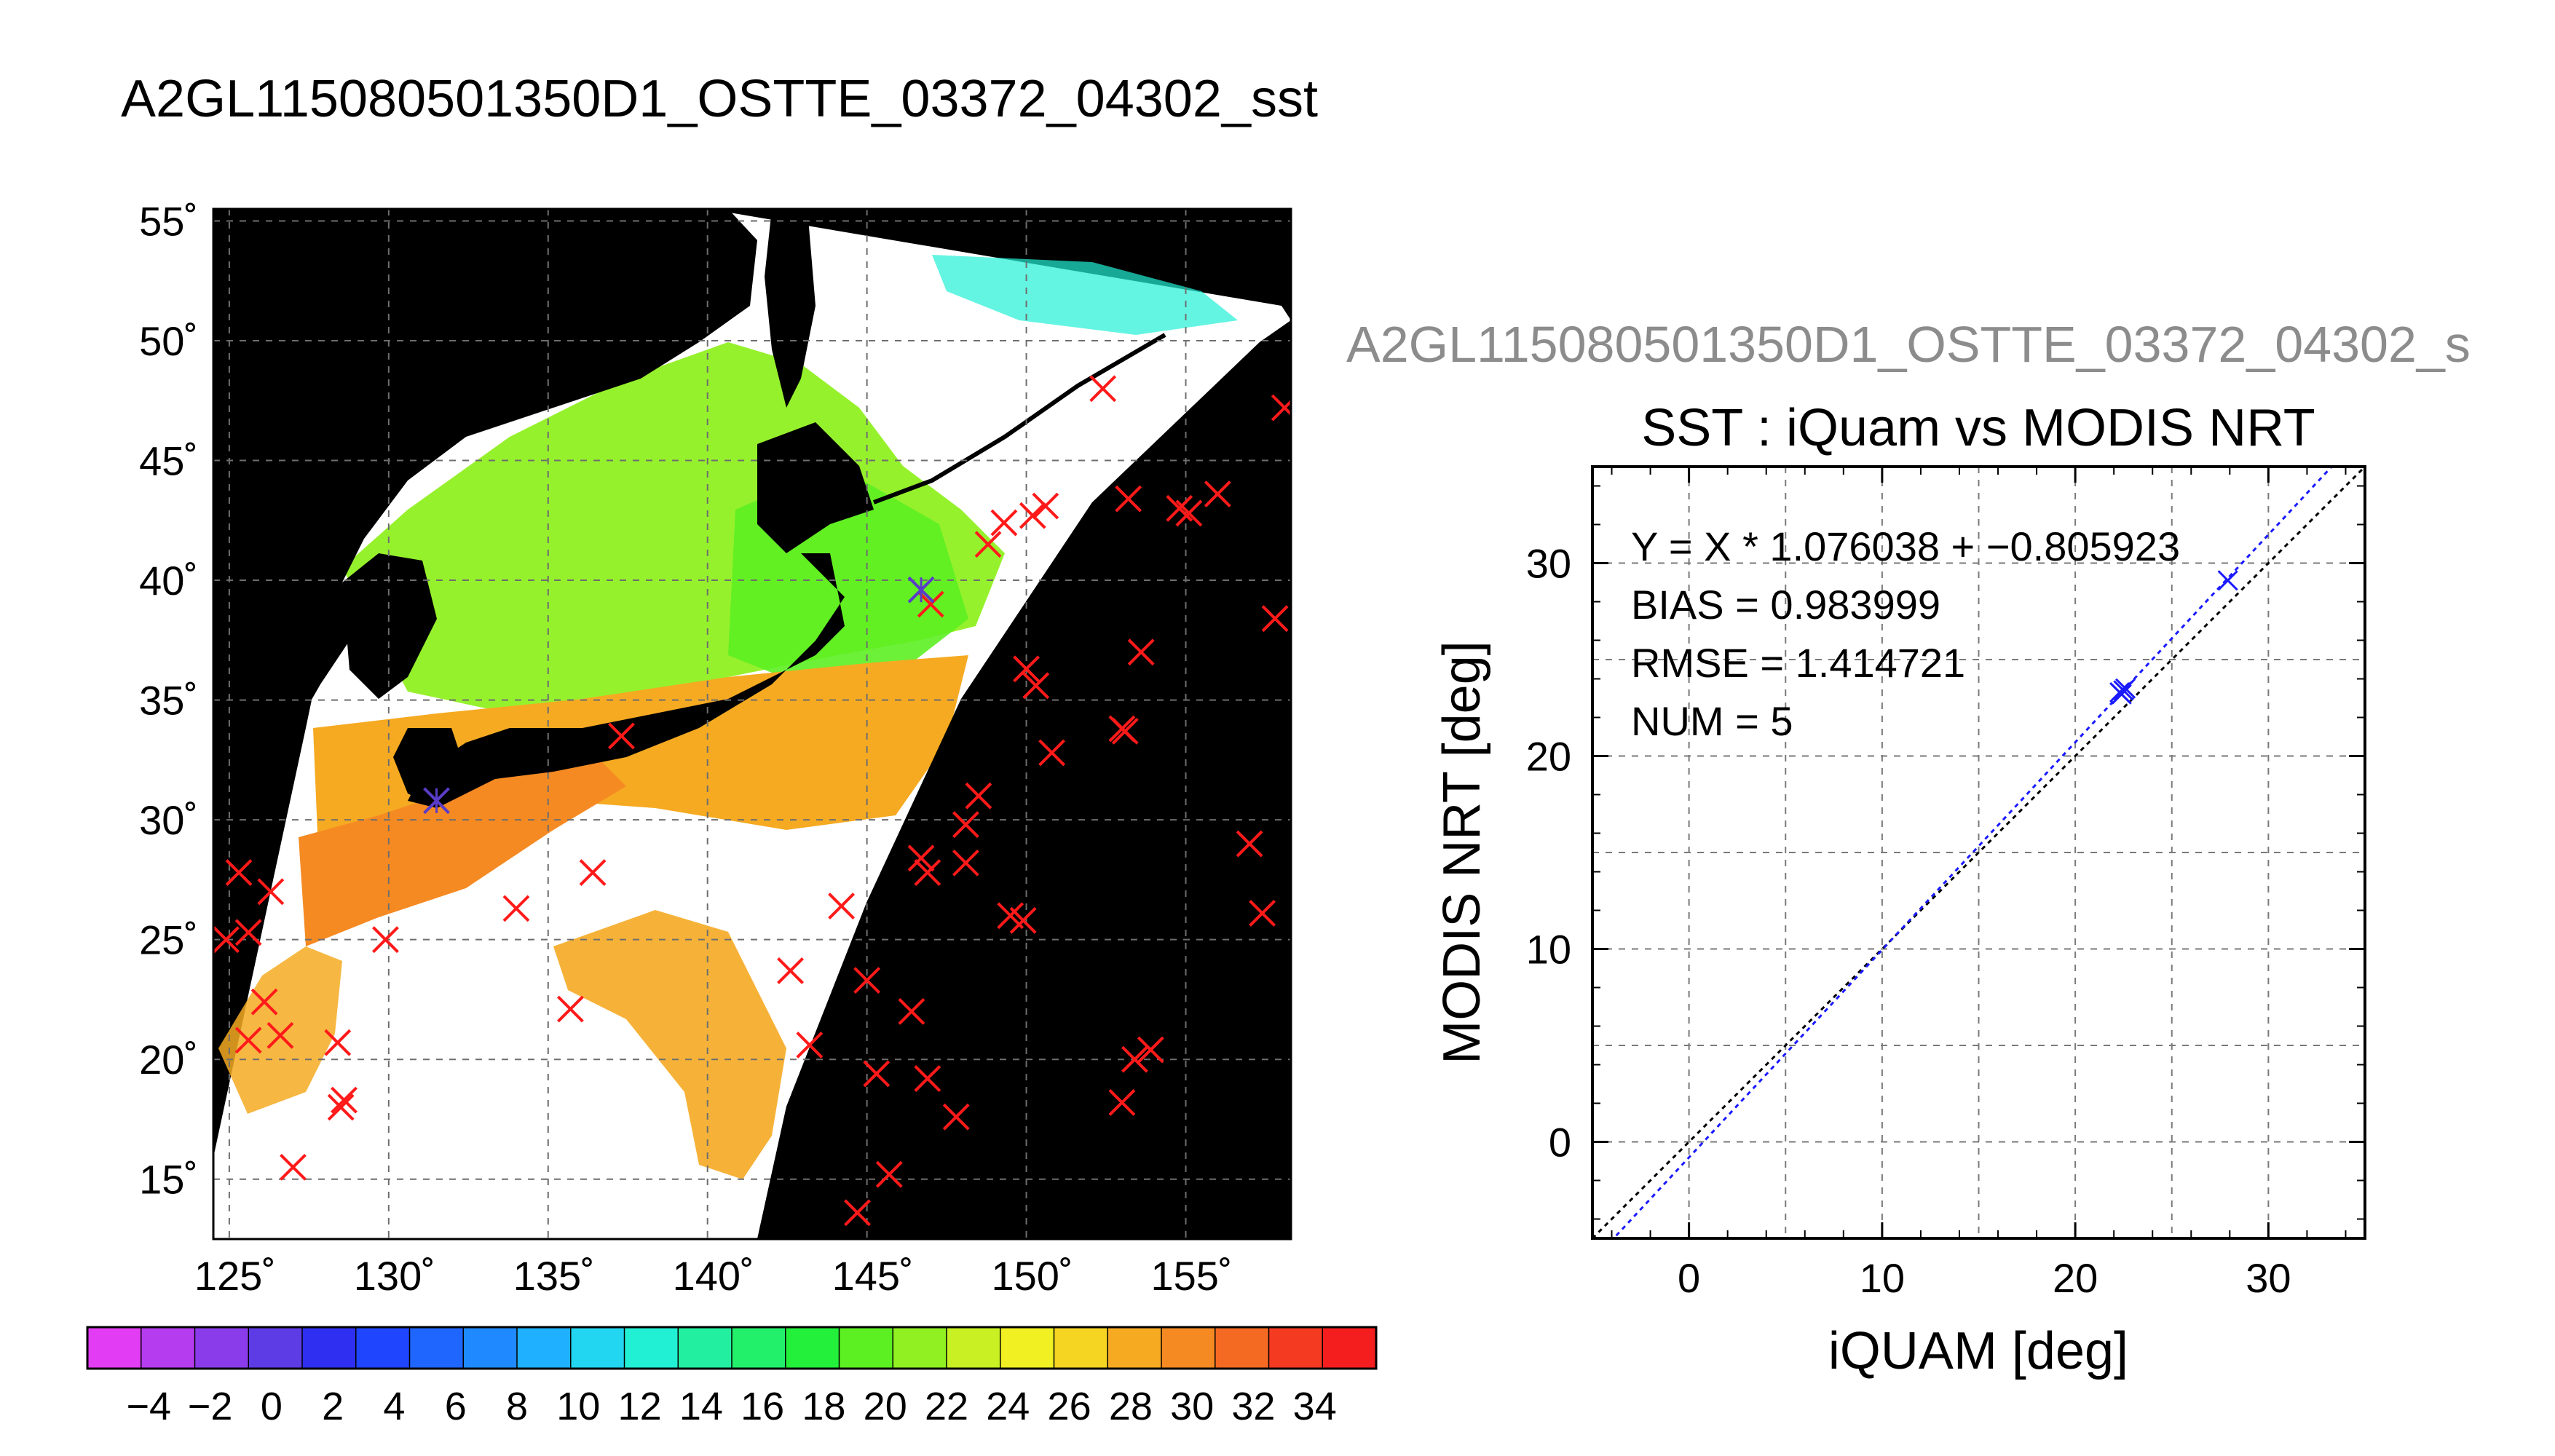 The width and height of the screenshot is (2555, 1456). What do you see at coordinates (389, 626) in the screenshot?
I see `land-korea` at bounding box center [389, 626].